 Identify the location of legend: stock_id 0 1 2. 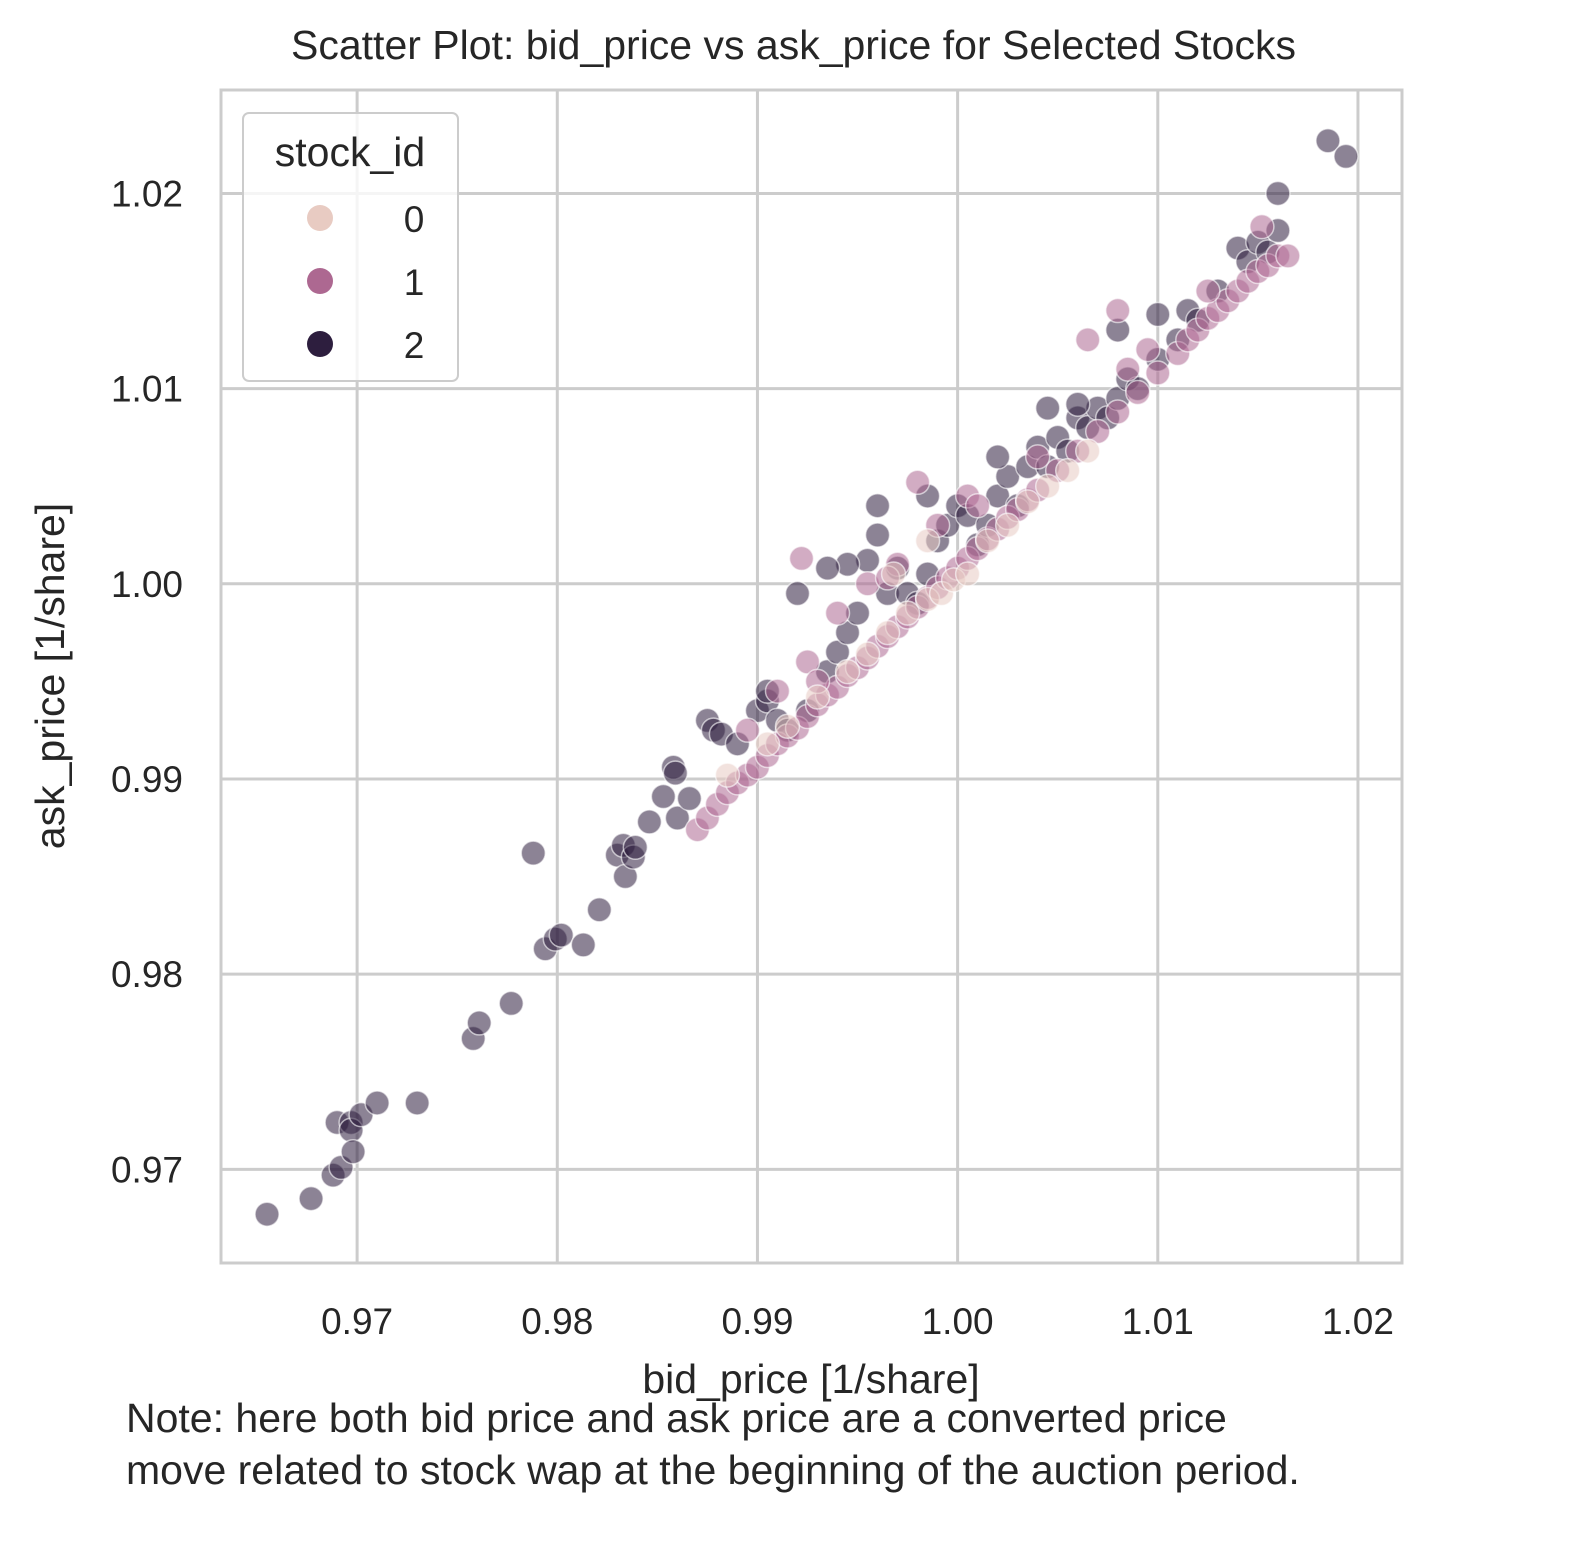
(350, 247).